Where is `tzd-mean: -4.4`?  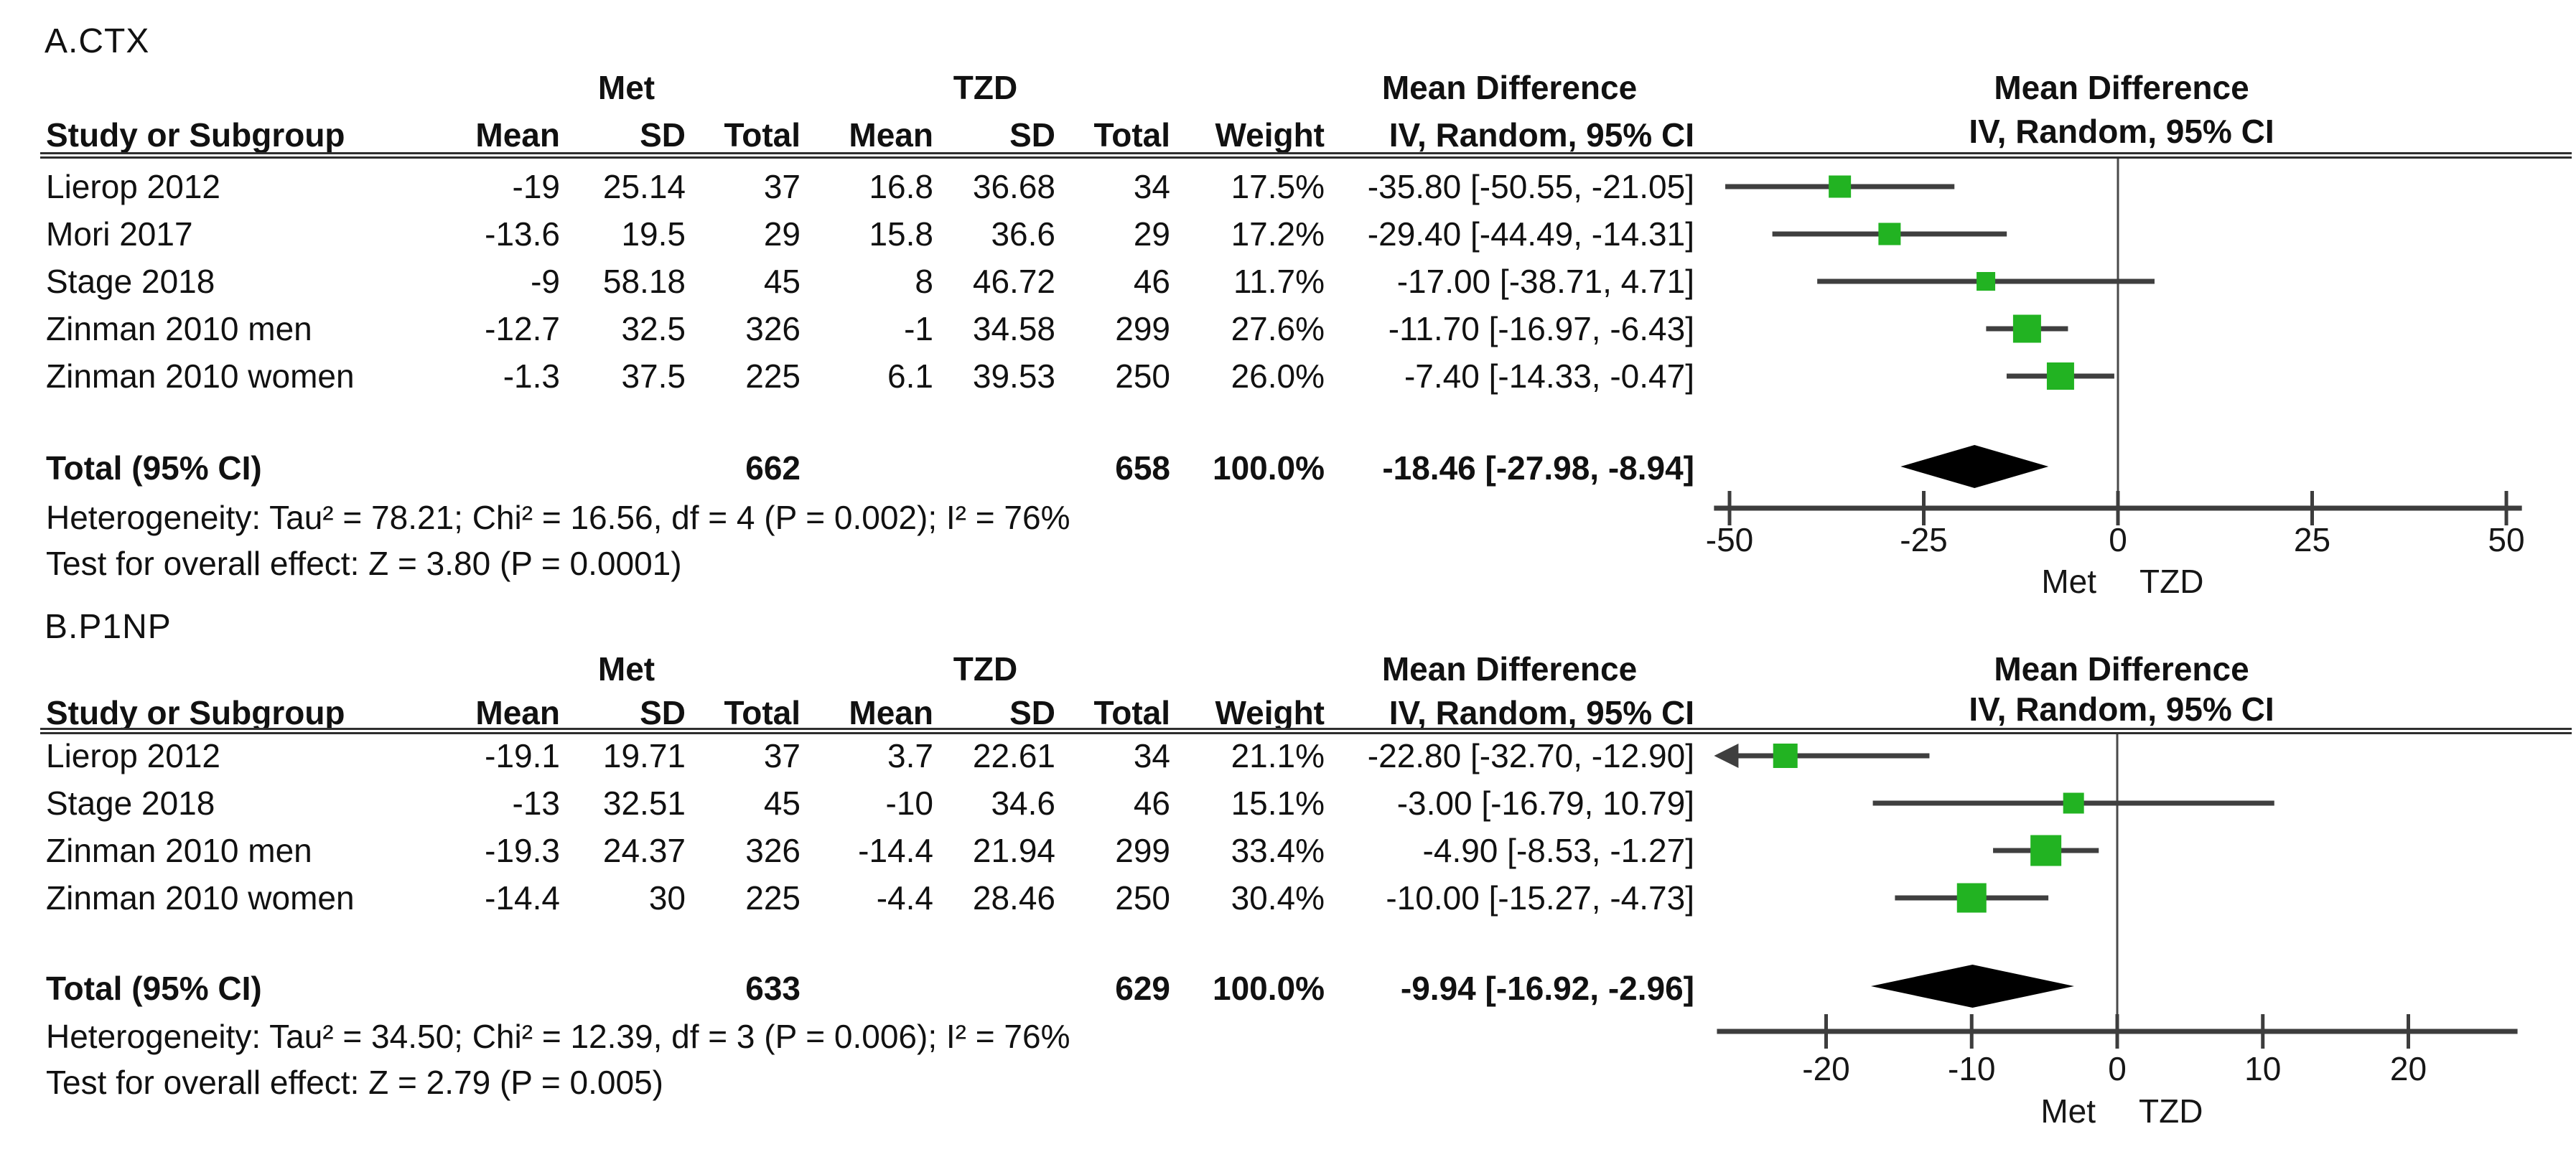 tzd-mean: -4.4 is located at coordinates (904, 898).